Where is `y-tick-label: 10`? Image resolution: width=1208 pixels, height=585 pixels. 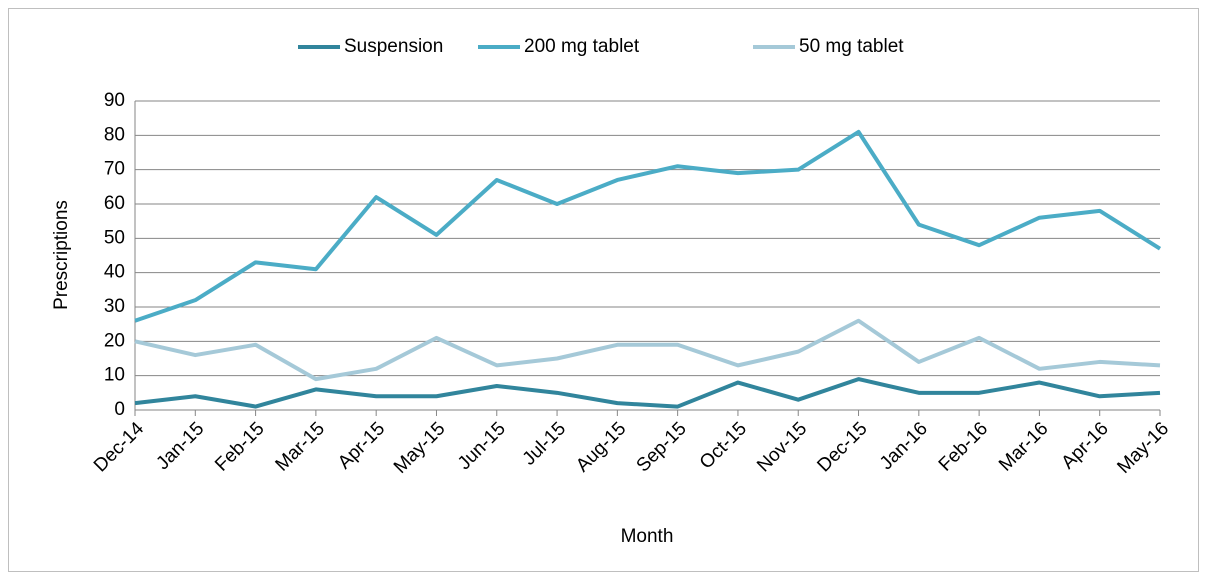 y-tick-label: 10 is located at coordinates (114, 375).